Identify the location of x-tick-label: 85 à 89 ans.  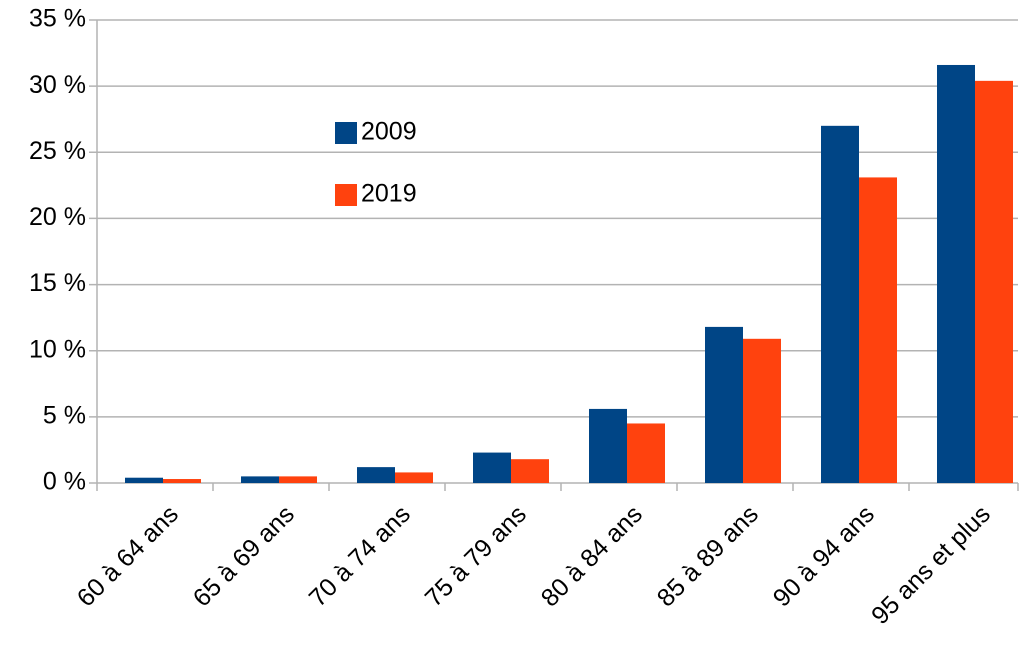
(708, 556).